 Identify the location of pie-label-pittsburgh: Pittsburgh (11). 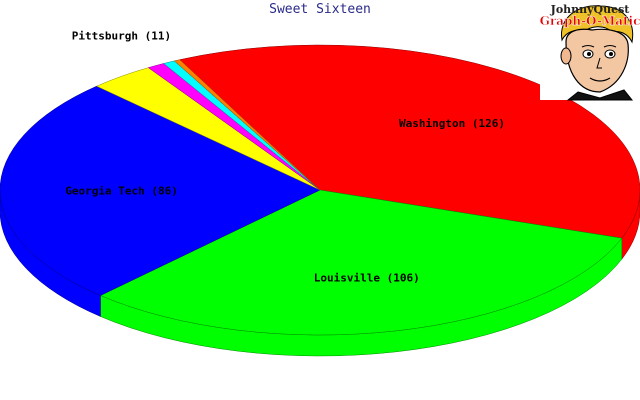
(121, 35).